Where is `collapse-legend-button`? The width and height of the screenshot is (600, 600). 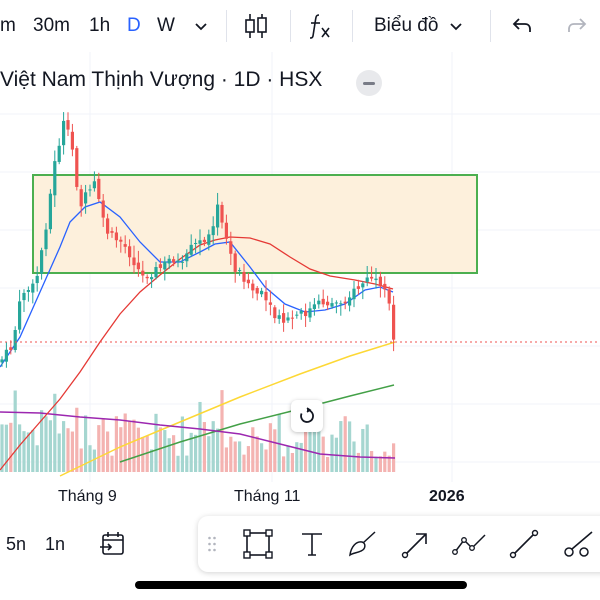
collapse-legend-button is located at coordinates (369, 83).